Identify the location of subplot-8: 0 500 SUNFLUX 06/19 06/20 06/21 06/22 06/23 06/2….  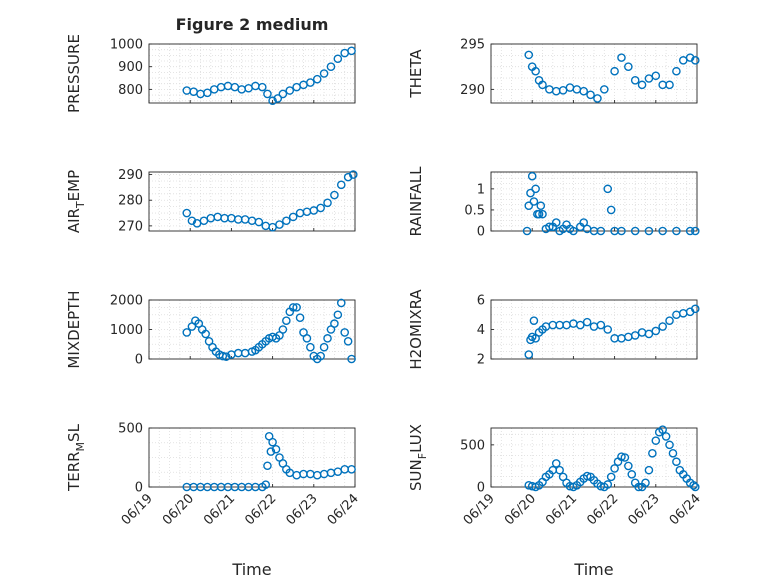
(555, 476).